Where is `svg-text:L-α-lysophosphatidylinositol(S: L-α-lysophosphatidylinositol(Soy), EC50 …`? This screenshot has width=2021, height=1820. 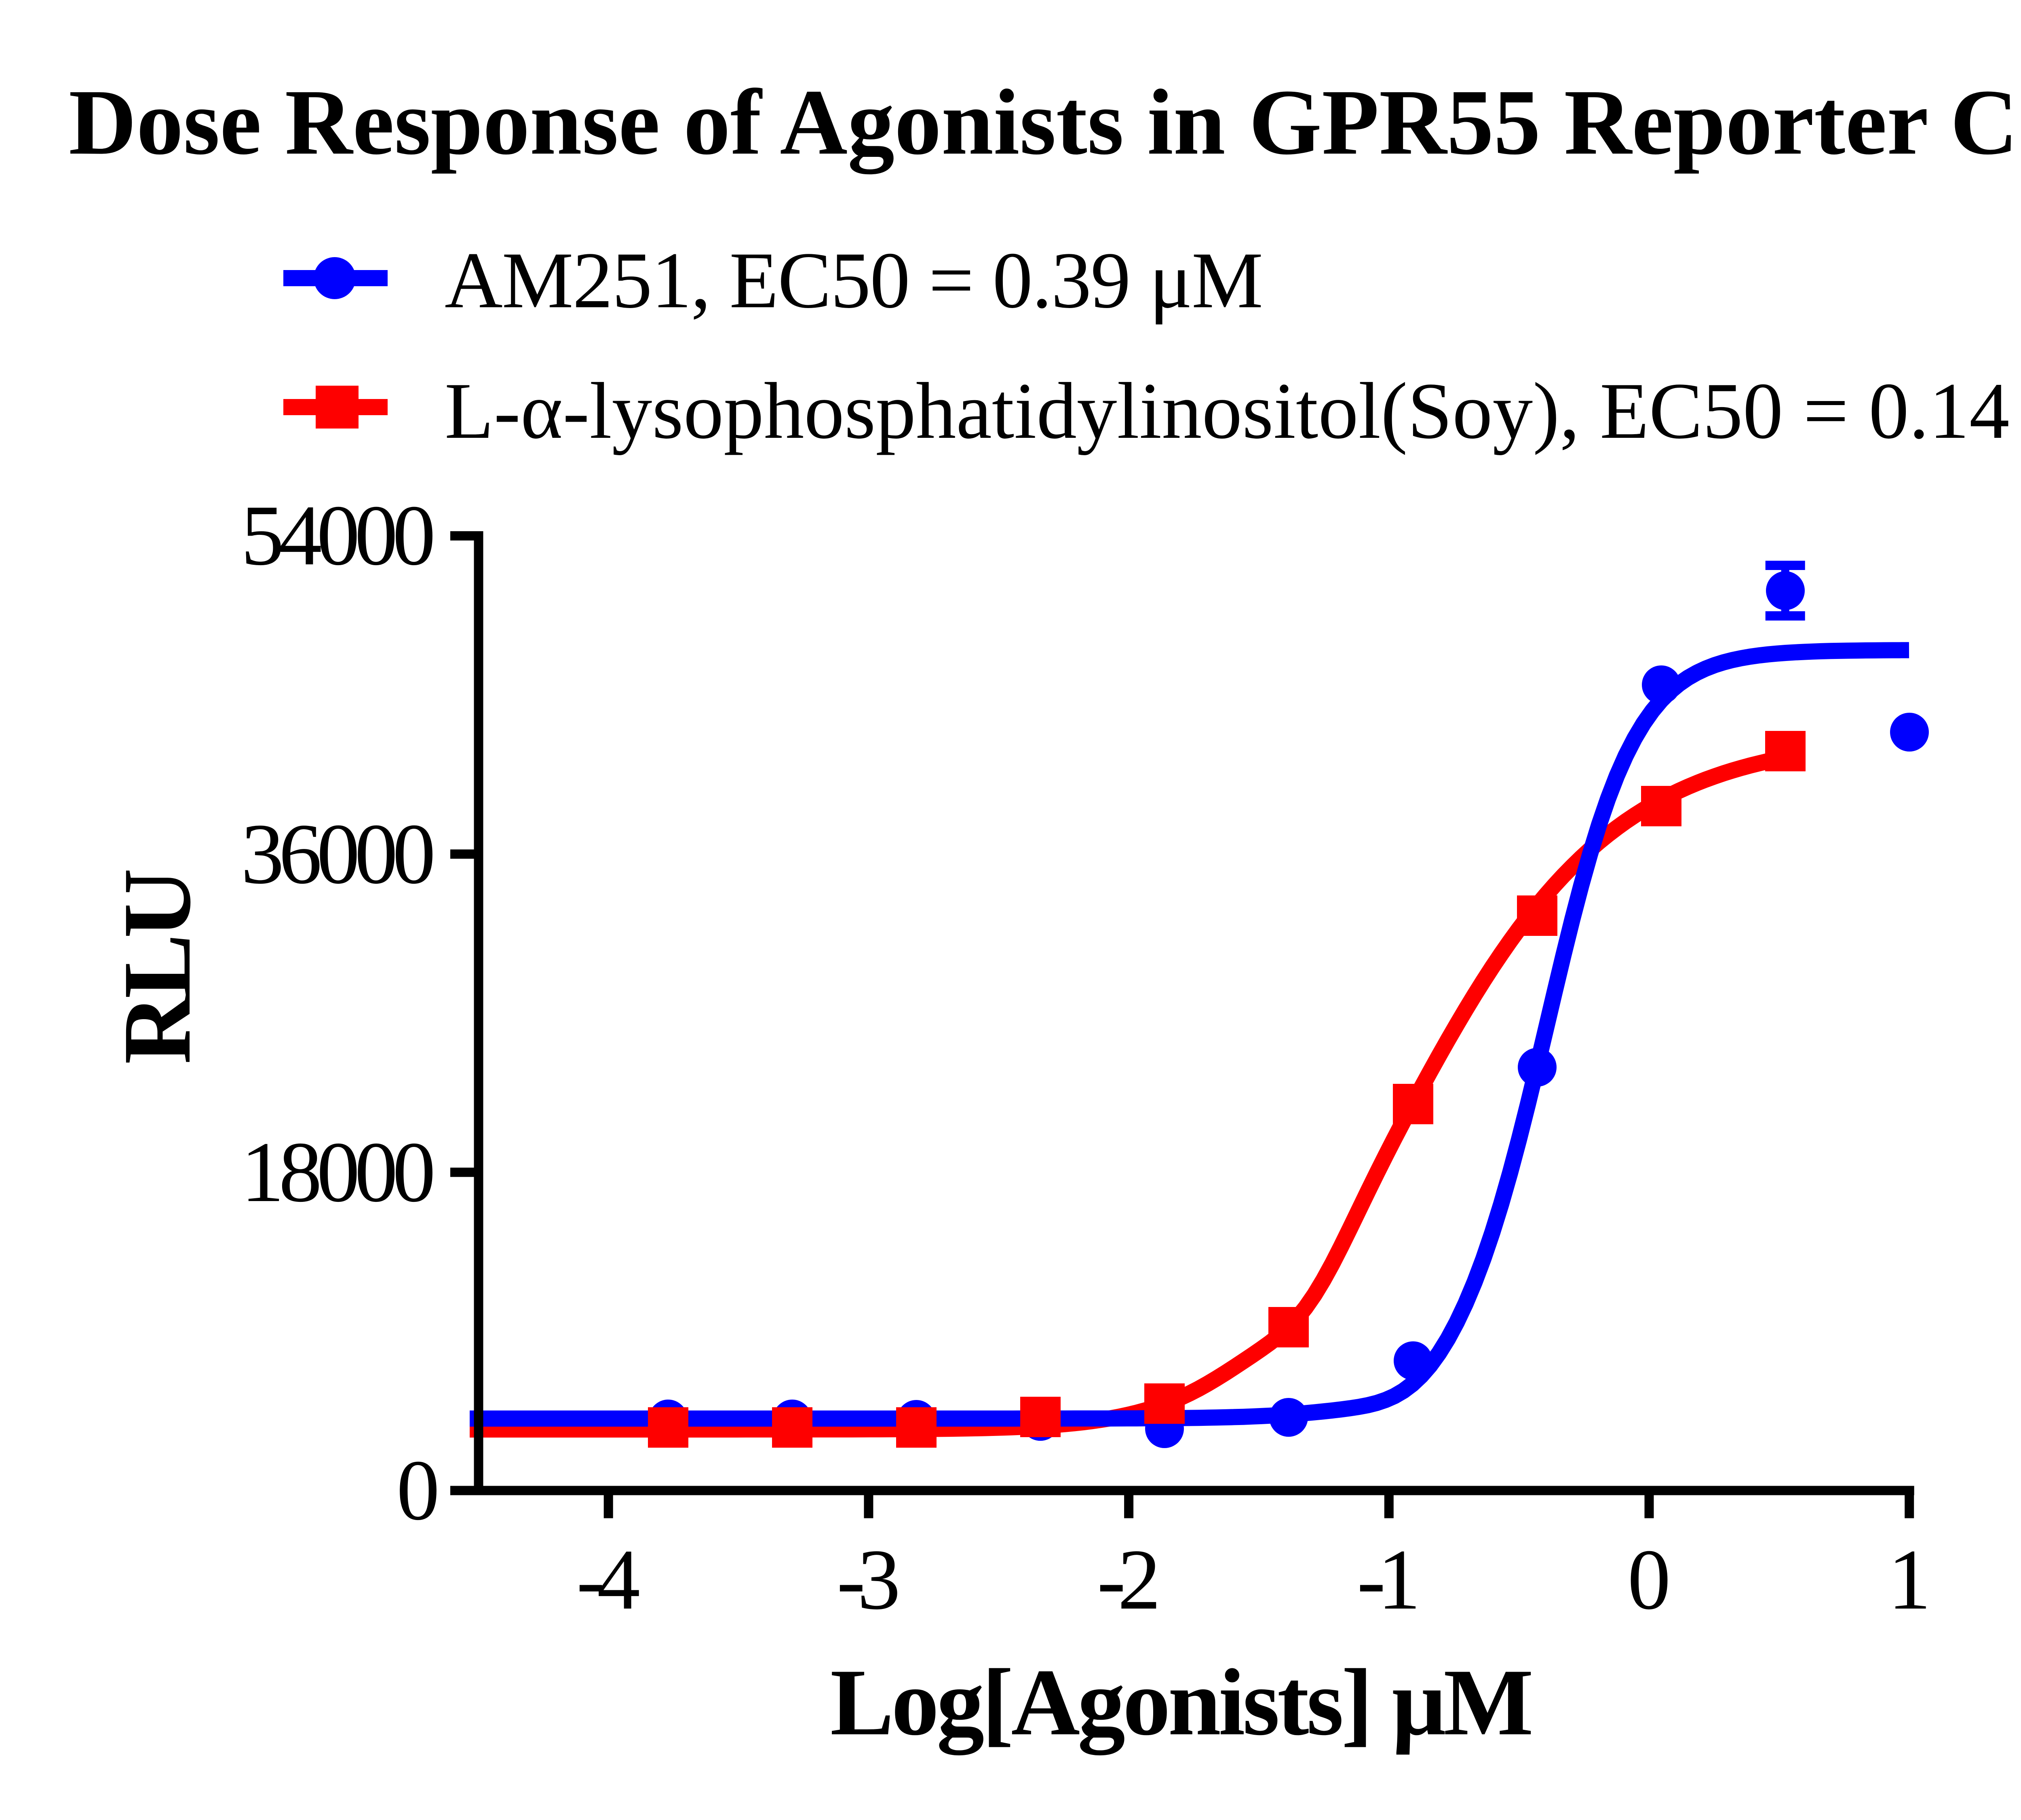 svg-text:L-α-lysophosphatidylinositol(S: L-α-lysophosphatidylinositol(Soy), EC50 … is located at coordinates (1233, 411).